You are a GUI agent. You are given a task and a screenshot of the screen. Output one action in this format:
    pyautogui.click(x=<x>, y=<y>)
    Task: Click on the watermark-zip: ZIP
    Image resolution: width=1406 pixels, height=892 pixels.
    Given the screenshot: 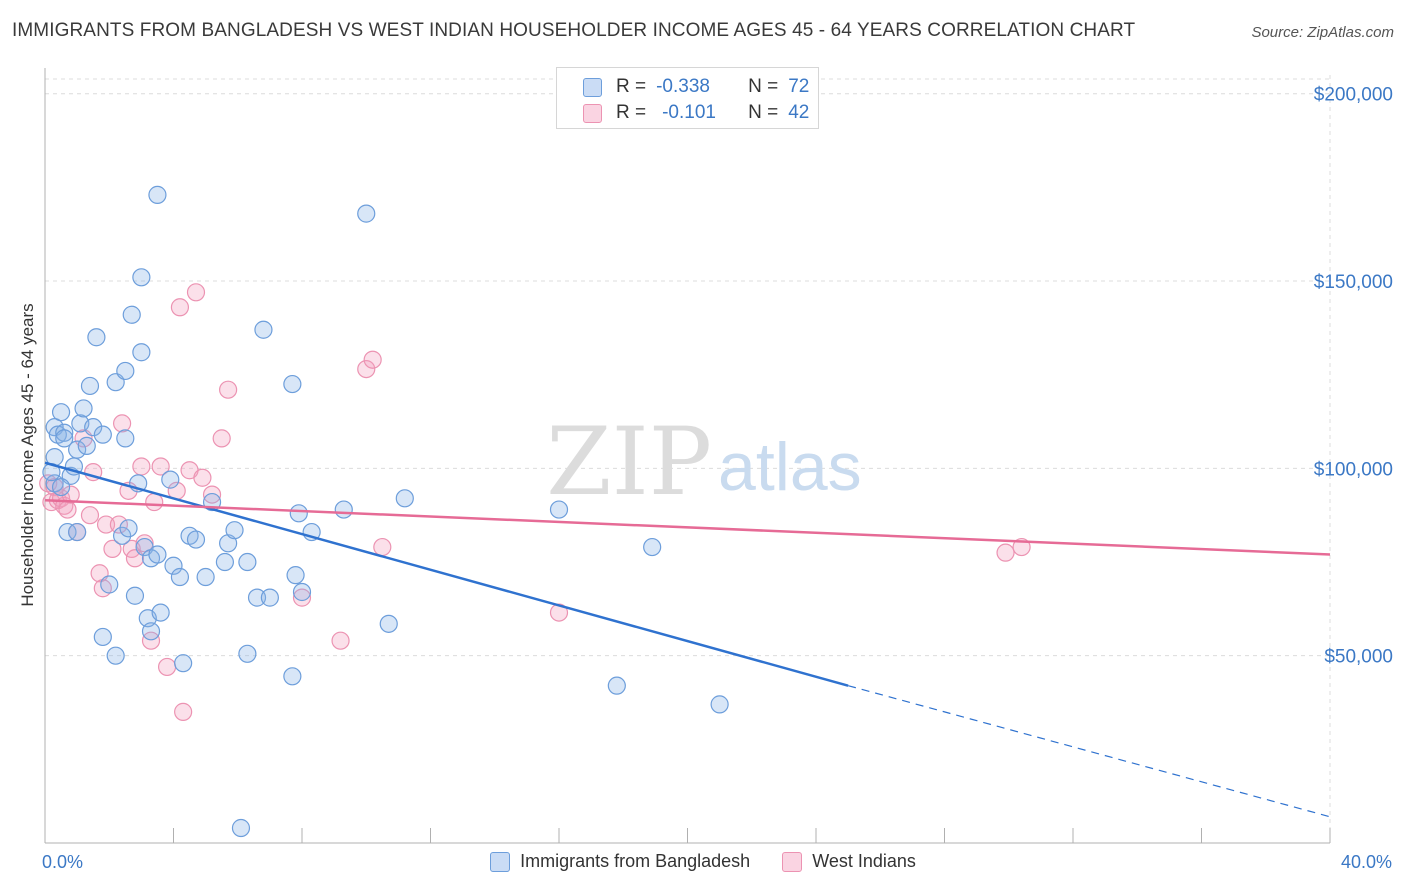 What is the action you would take?
    pyautogui.click(x=629, y=462)
    